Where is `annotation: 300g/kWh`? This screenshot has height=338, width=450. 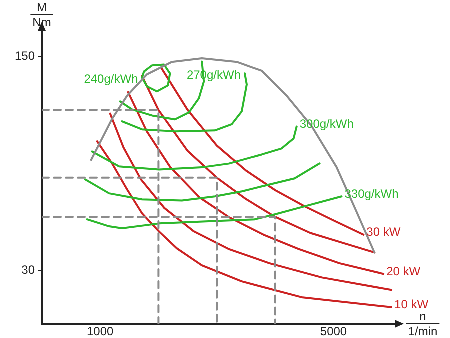
annotation: 300g/kWh is located at coordinates (327, 124).